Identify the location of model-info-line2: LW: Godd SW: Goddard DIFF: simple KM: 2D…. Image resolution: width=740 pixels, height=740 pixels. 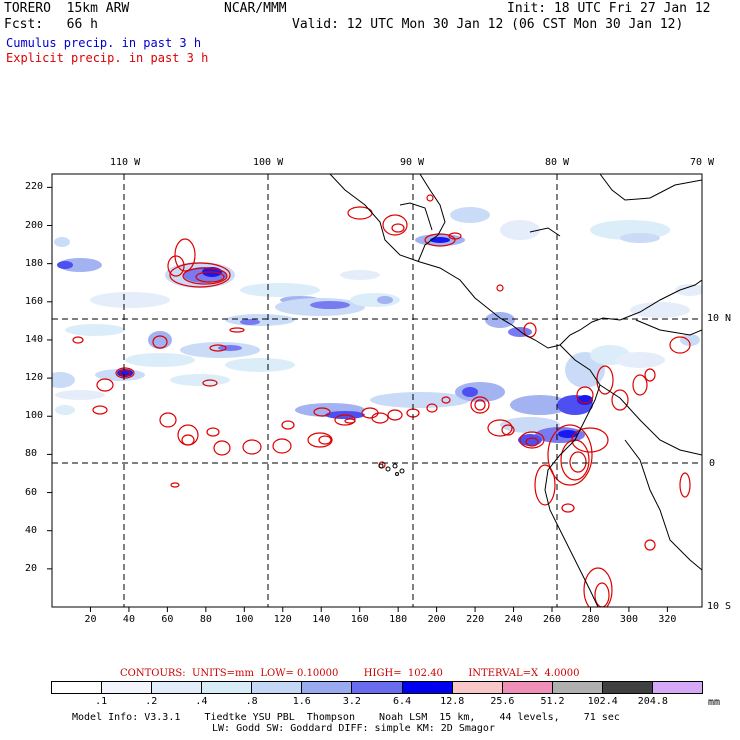
(353, 728).